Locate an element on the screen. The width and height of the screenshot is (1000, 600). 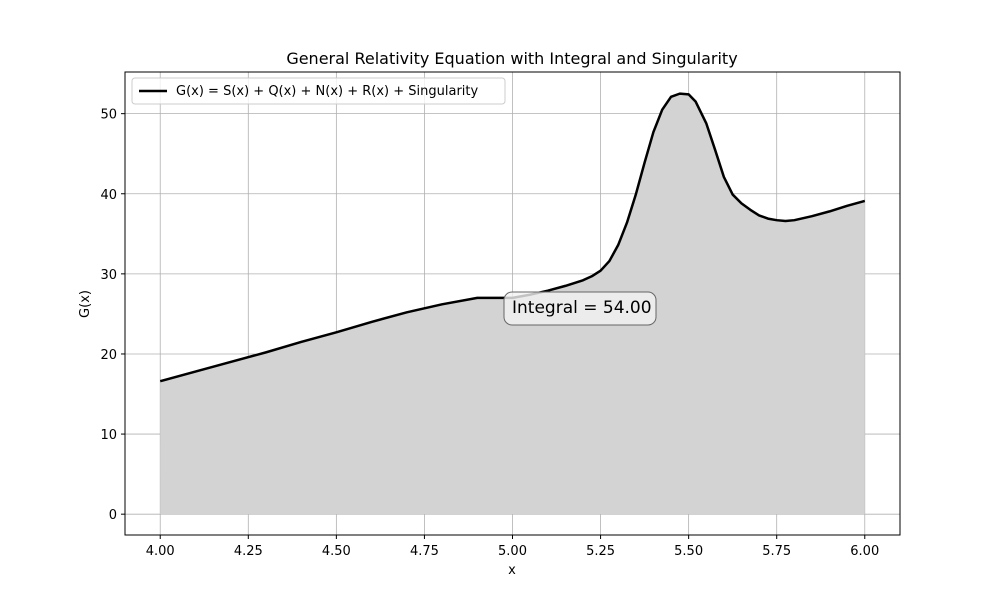
x-tick-label: 5.25 is located at coordinates (600, 551).